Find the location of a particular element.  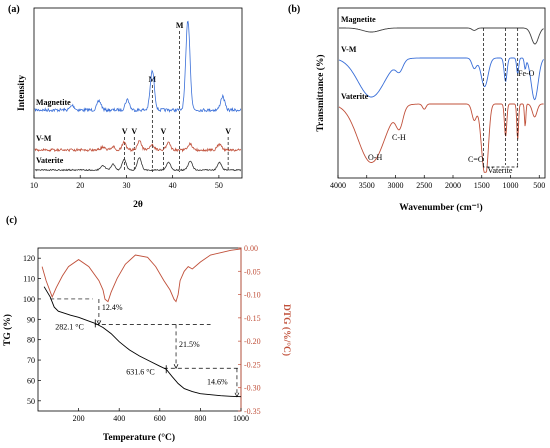

a-peak-label-4: V is located at coordinates (164, 131).